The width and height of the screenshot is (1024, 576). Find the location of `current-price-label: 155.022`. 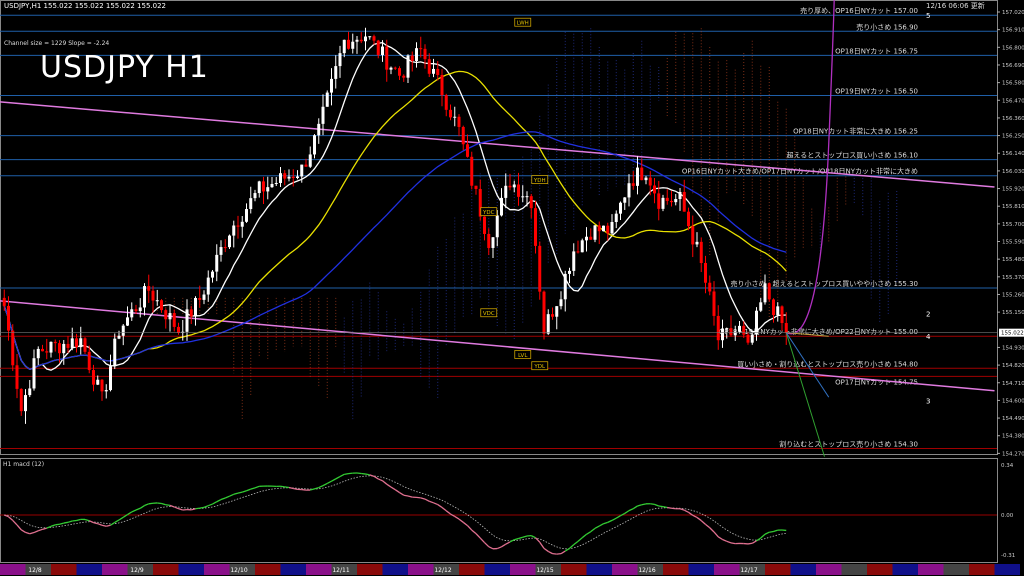

current-price-label: 155.022 is located at coordinates (1012, 334).